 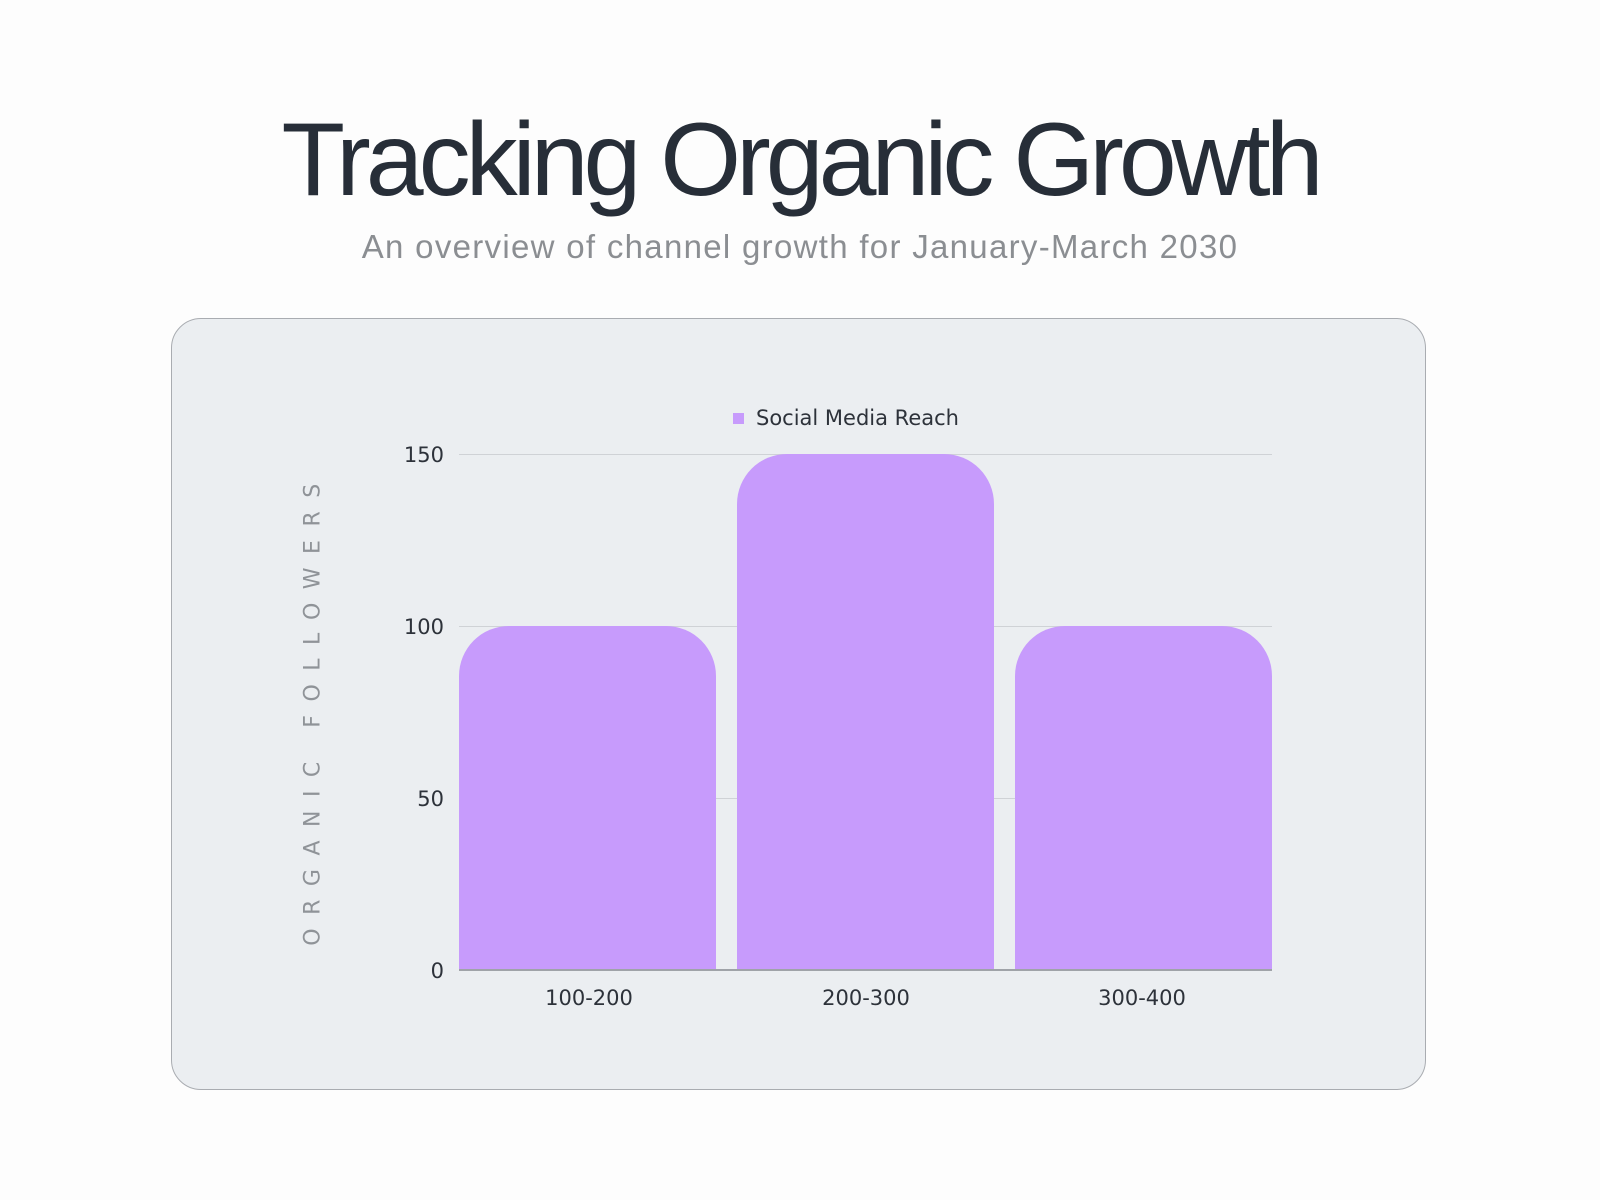 What do you see at coordinates (313, 708) in the screenshot?
I see `y-axis-title: ORGANIC FOLLOWERS` at bounding box center [313, 708].